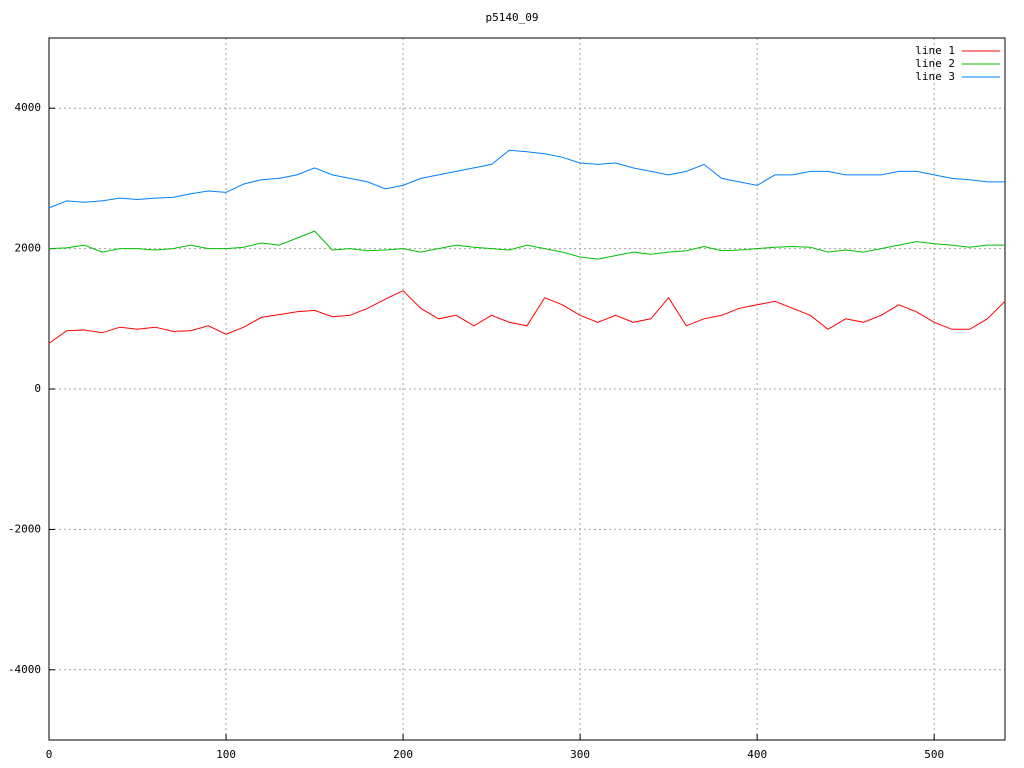 The height and width of the screenshot is (768, 1024). What do you see at coordinates (28, 248) in the screenshot?
I see `y-tick-label: 2000` at bounding box center [28, 248].